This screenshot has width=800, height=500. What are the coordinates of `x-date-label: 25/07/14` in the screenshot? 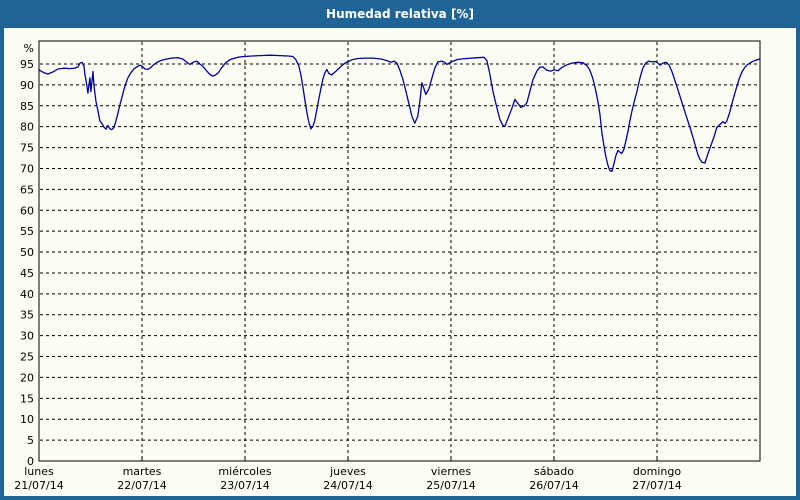 It's located at (450, 485).